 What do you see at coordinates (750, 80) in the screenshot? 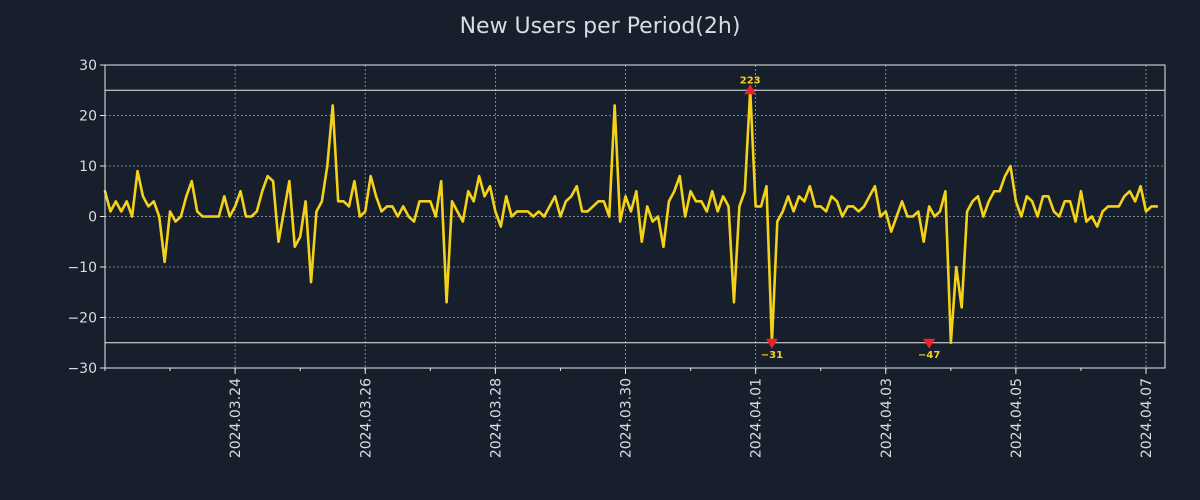
I see `peak-label: 223` at bounding box center [750, 80].